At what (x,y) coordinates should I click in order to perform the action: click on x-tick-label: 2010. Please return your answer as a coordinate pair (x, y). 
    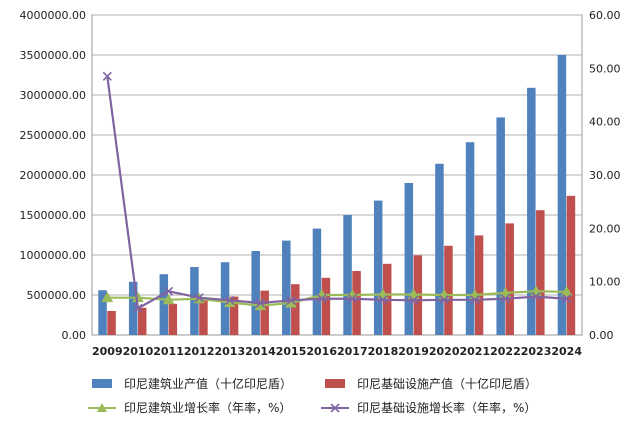
    Looking at the image, I should click on (138, 351).